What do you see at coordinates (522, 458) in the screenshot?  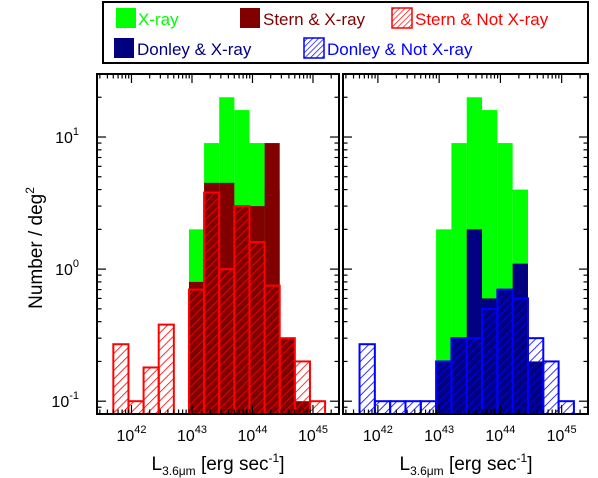 I see `x-axis-label-right-sup: -1` at bounding box center [522, 458].